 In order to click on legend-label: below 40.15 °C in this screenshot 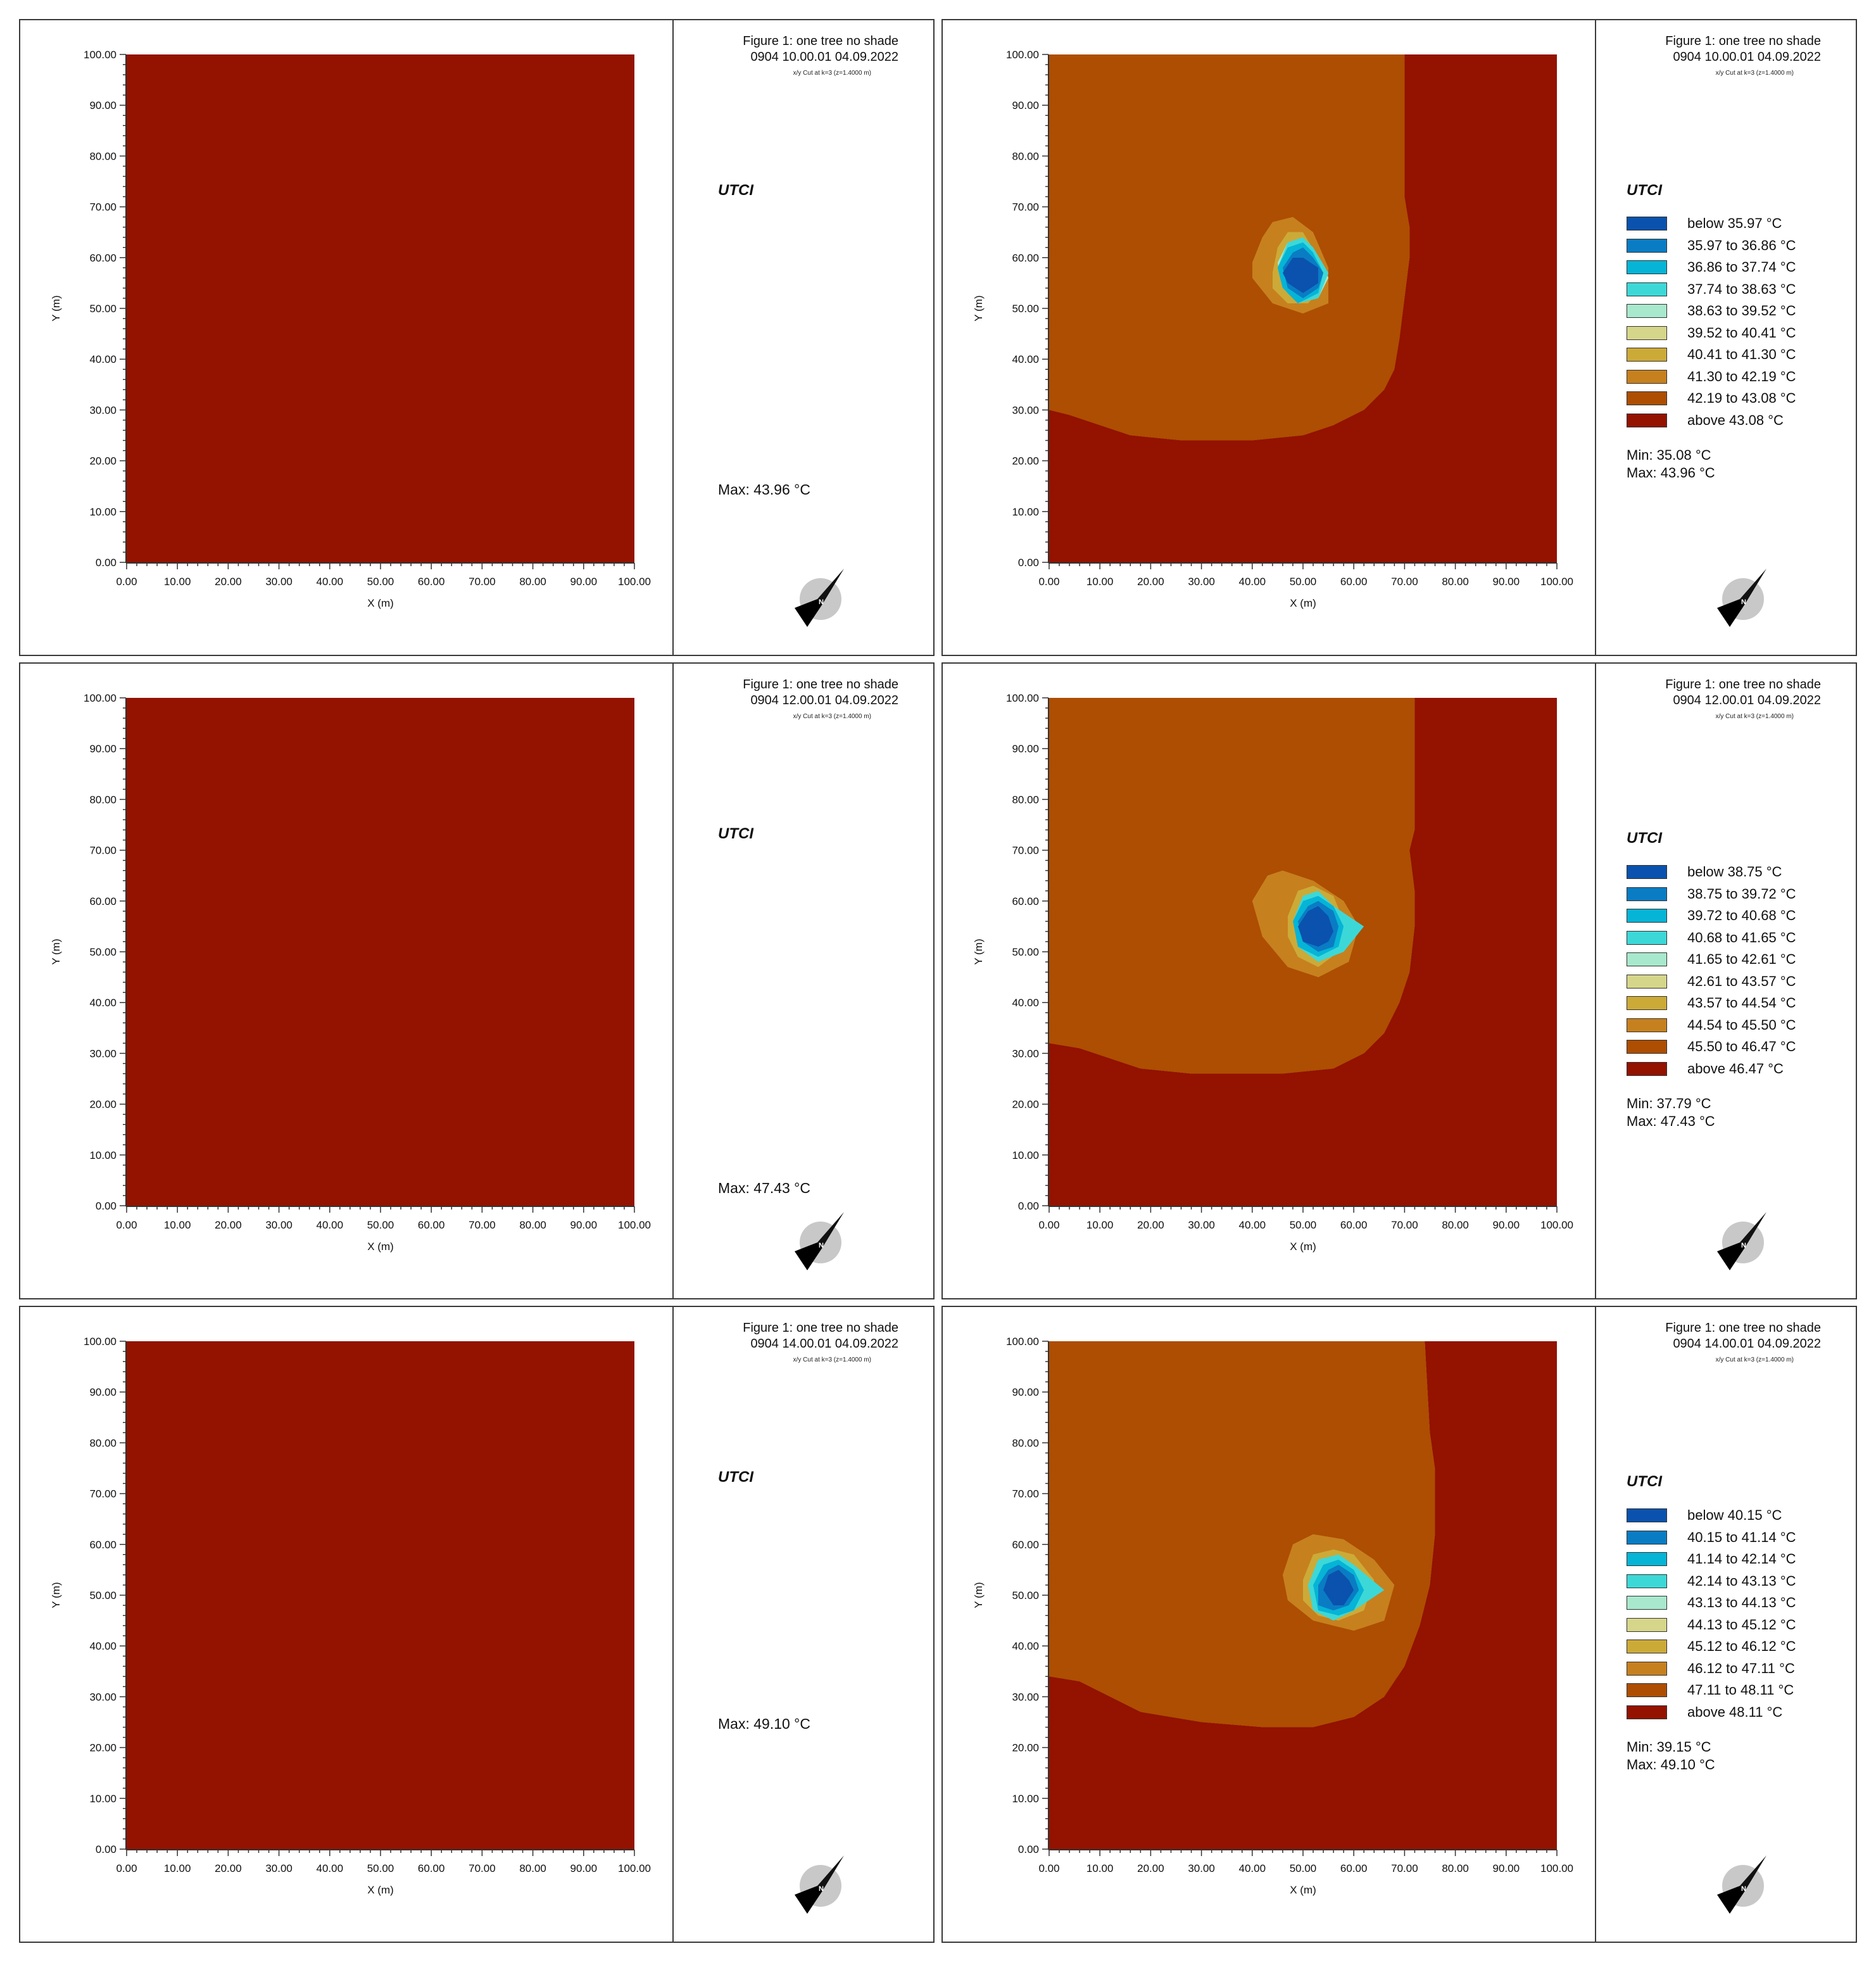, I will do `click(1734, 1515)`.